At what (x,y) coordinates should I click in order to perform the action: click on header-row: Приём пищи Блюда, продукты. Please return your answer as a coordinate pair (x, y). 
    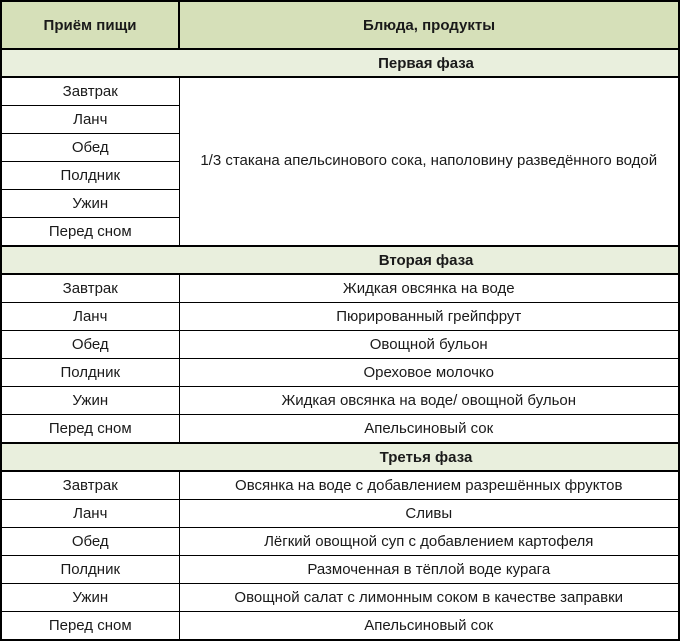
    Looking at the image, I should click on (340, 25).